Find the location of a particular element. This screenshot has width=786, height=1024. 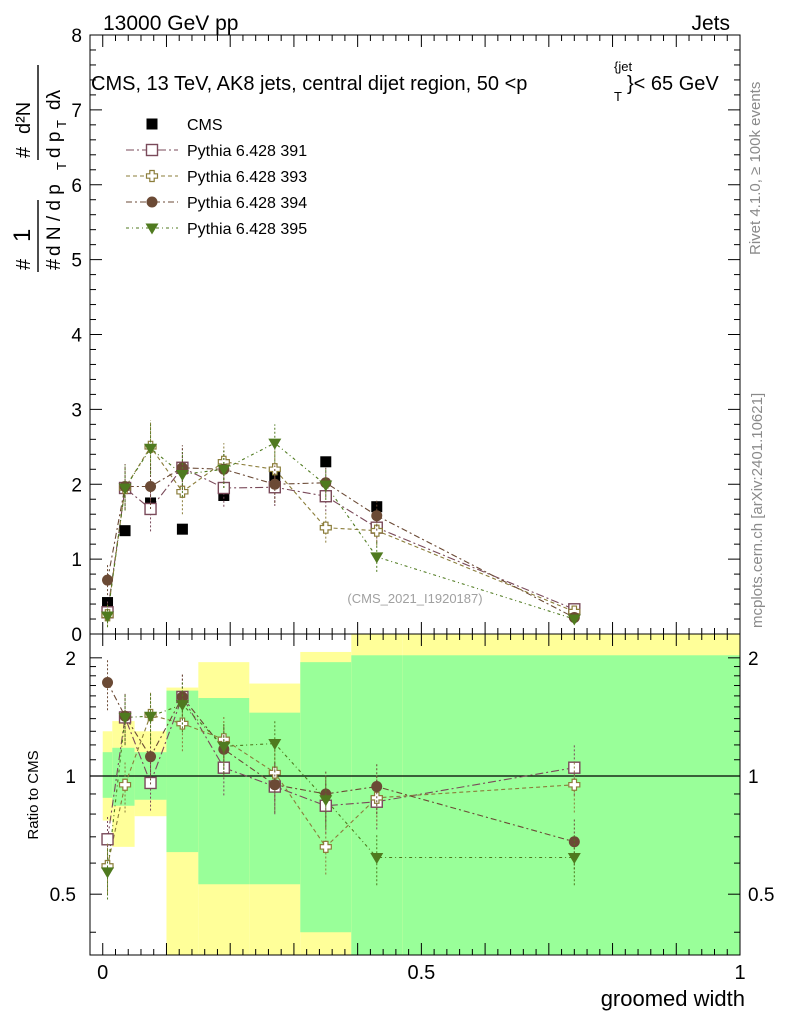

ylabel-one: 1 is located at coordinates (22, 235).